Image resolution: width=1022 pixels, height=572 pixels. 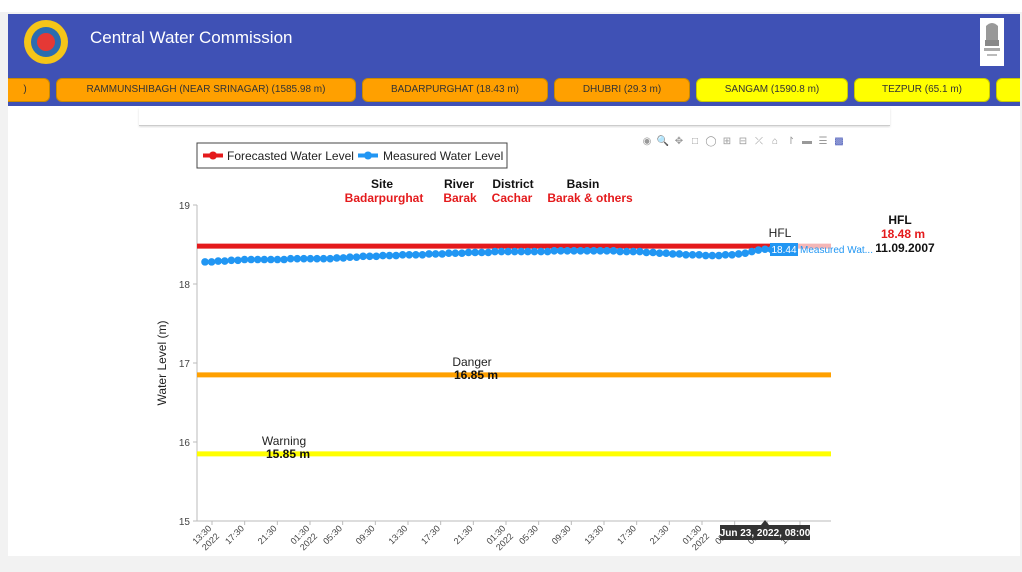 What do you see at coordinates (695, 141) in the screenshot?
I see `box-select-icon: □` at bounding box center [695, 141].